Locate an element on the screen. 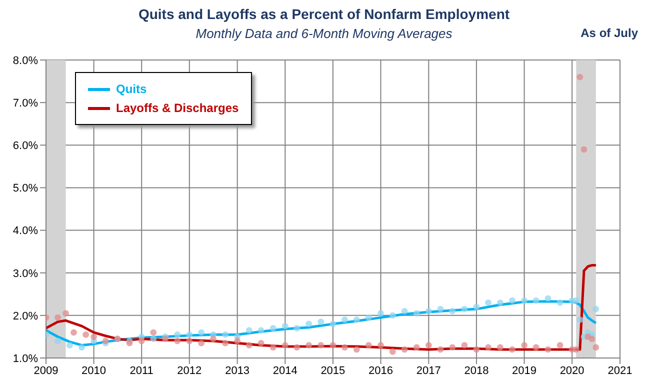  chart-subtitle: Monthly Data and 6-Month Moving Averages is located at coordinates (324, 33).